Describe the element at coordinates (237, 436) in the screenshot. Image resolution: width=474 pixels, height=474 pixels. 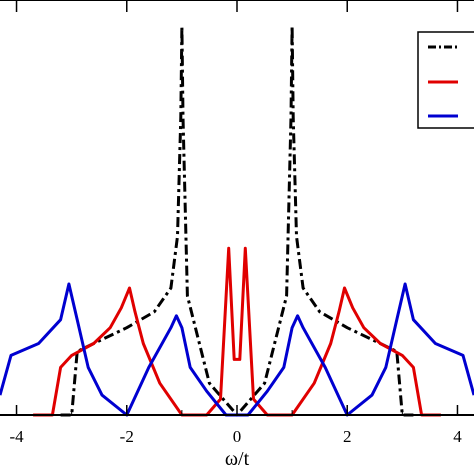
I see `x-tick-label: 0` at that location.